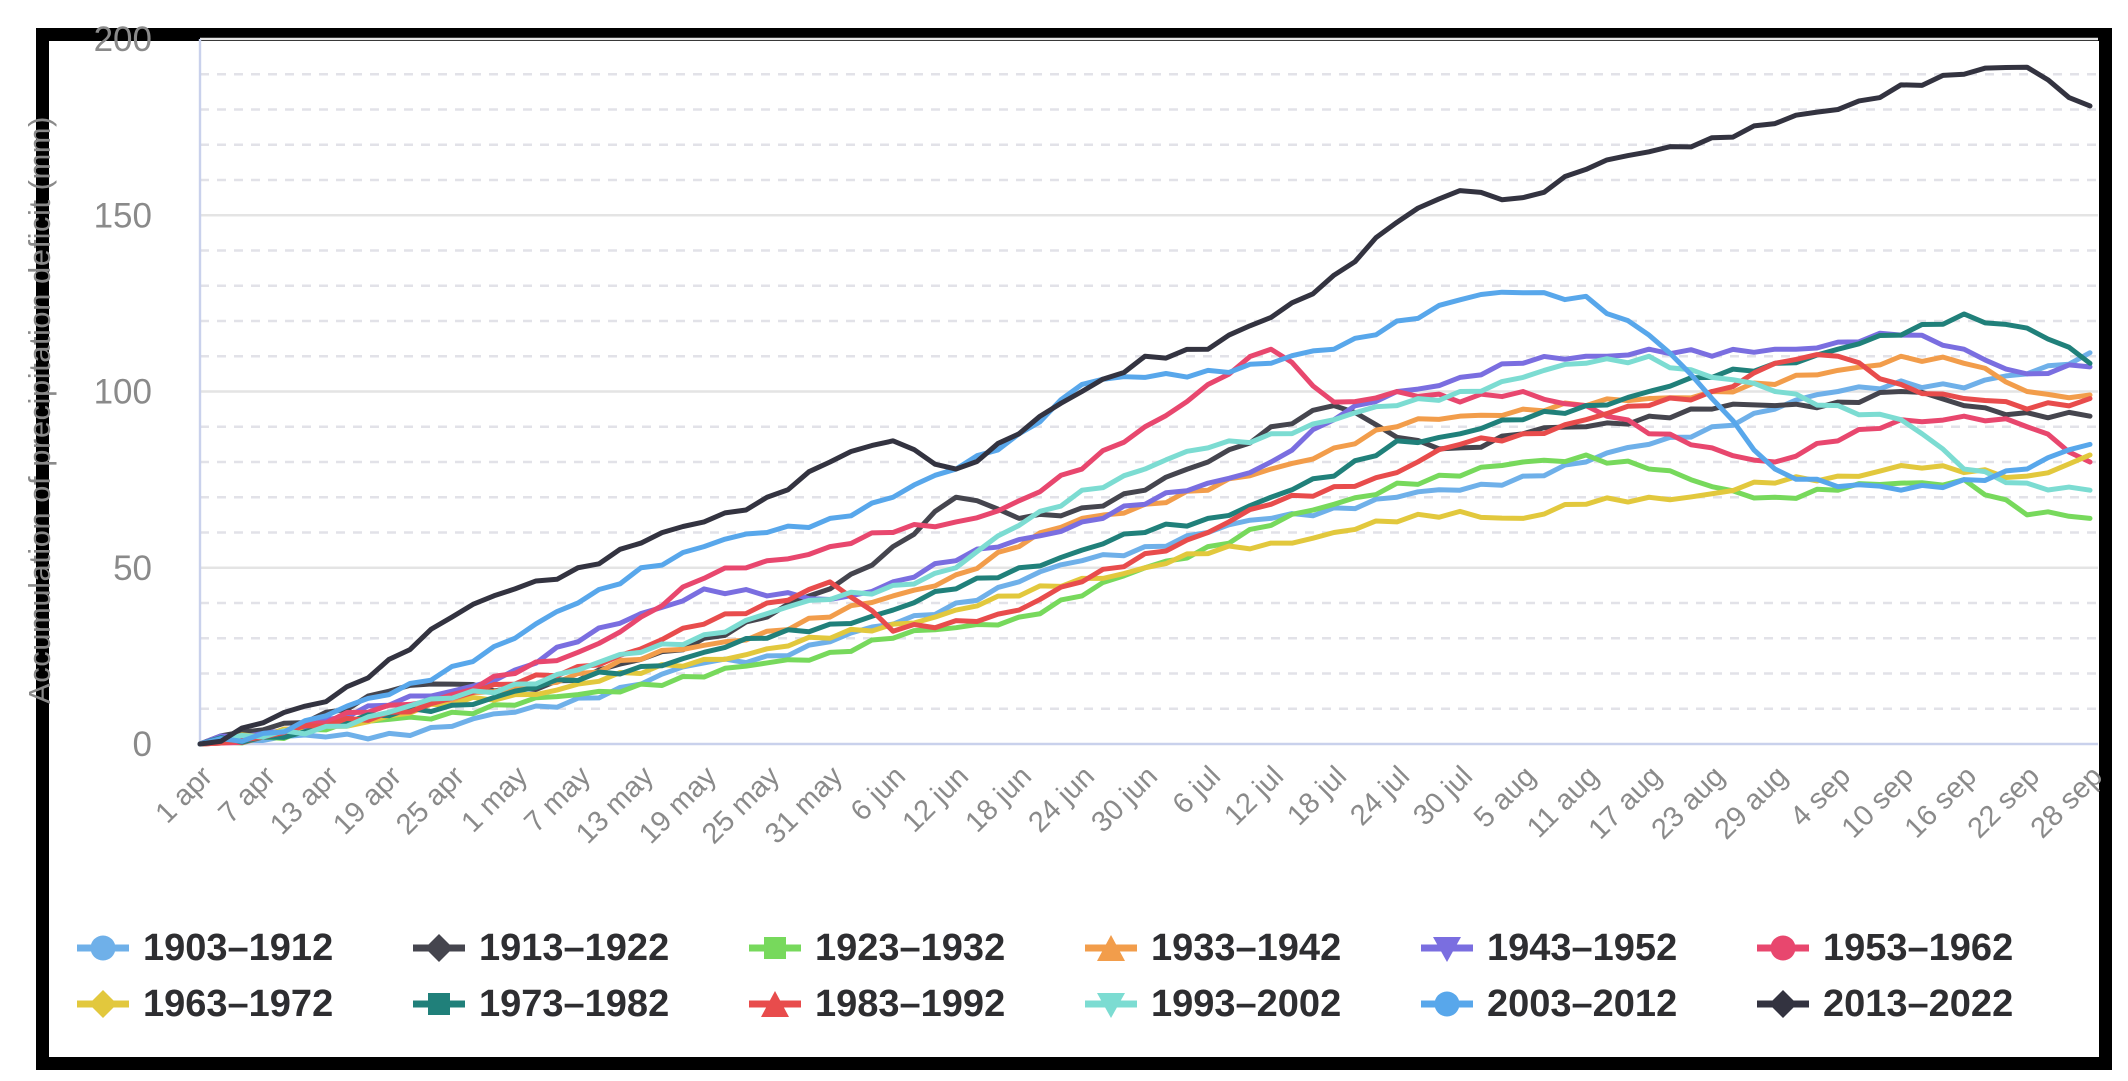 The height and width of the screenshot is (1081, 2128). Describe the element at coordinates (1197, 790) in the screenshot. I see `x-tick-label: 6 jul` at that location.